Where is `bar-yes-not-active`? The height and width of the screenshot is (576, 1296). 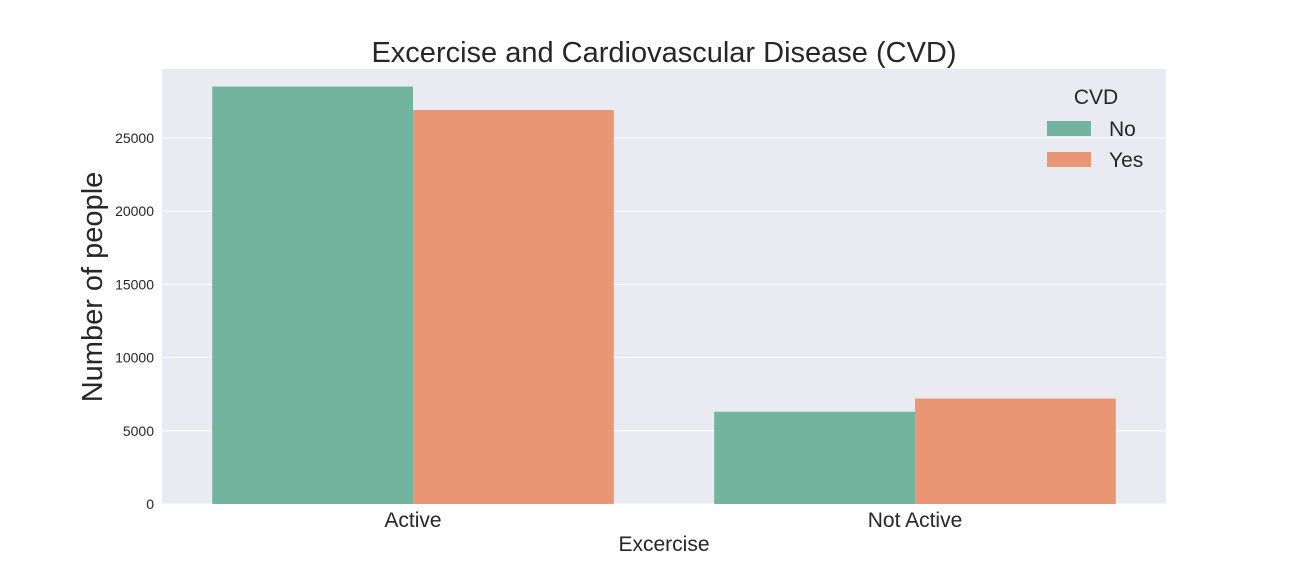 bar-yes-not-active is located at coordinates (1015, 451).